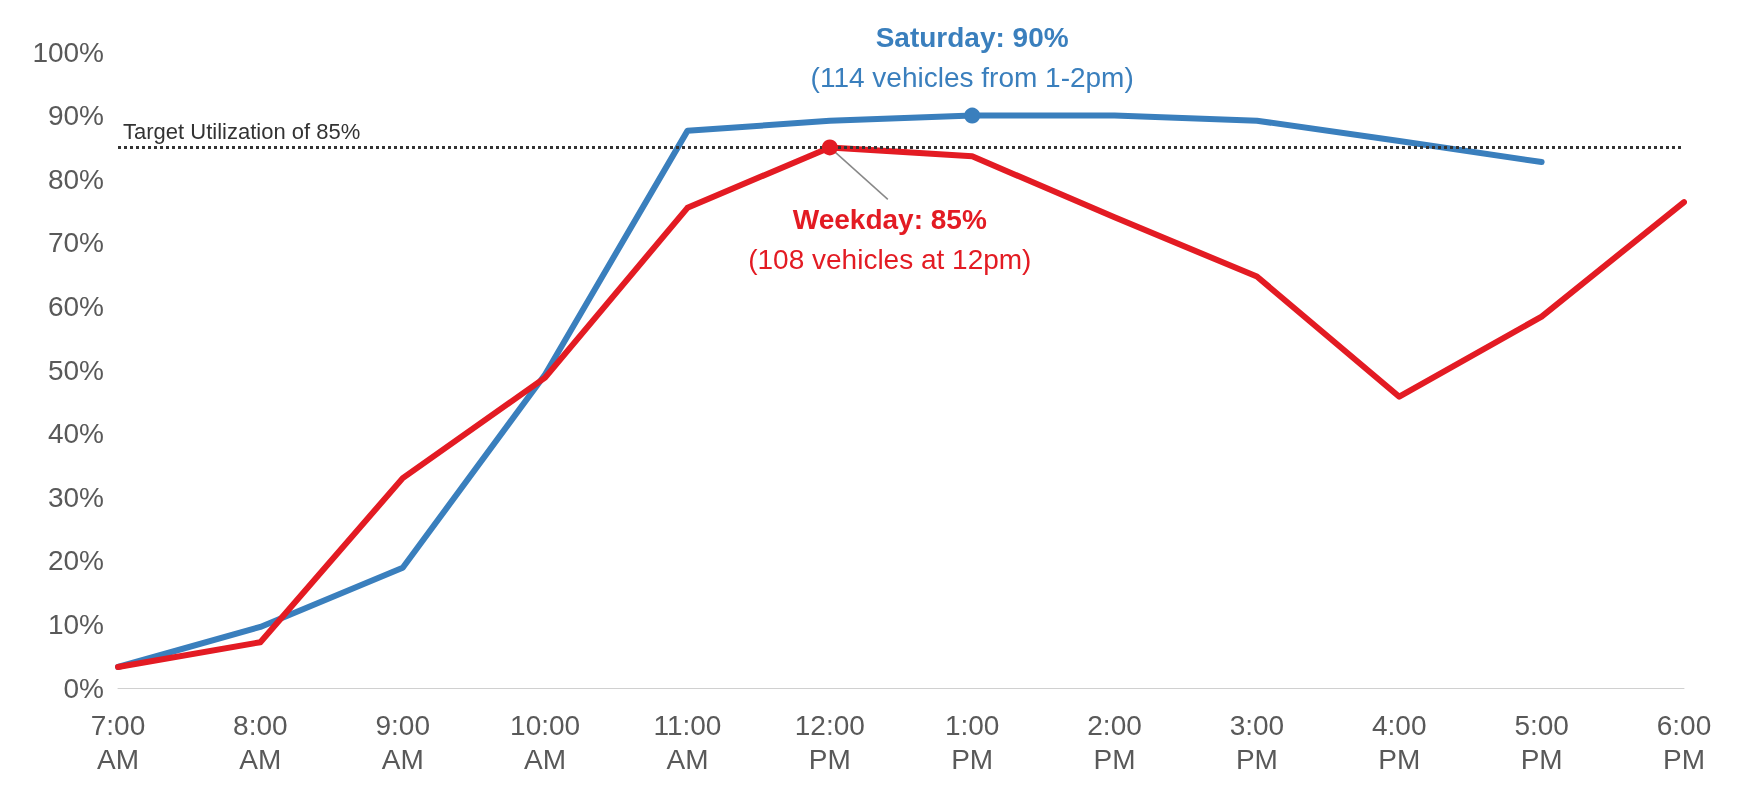  I want to click on annotation: Weekday: 85%, so click(889, 219).